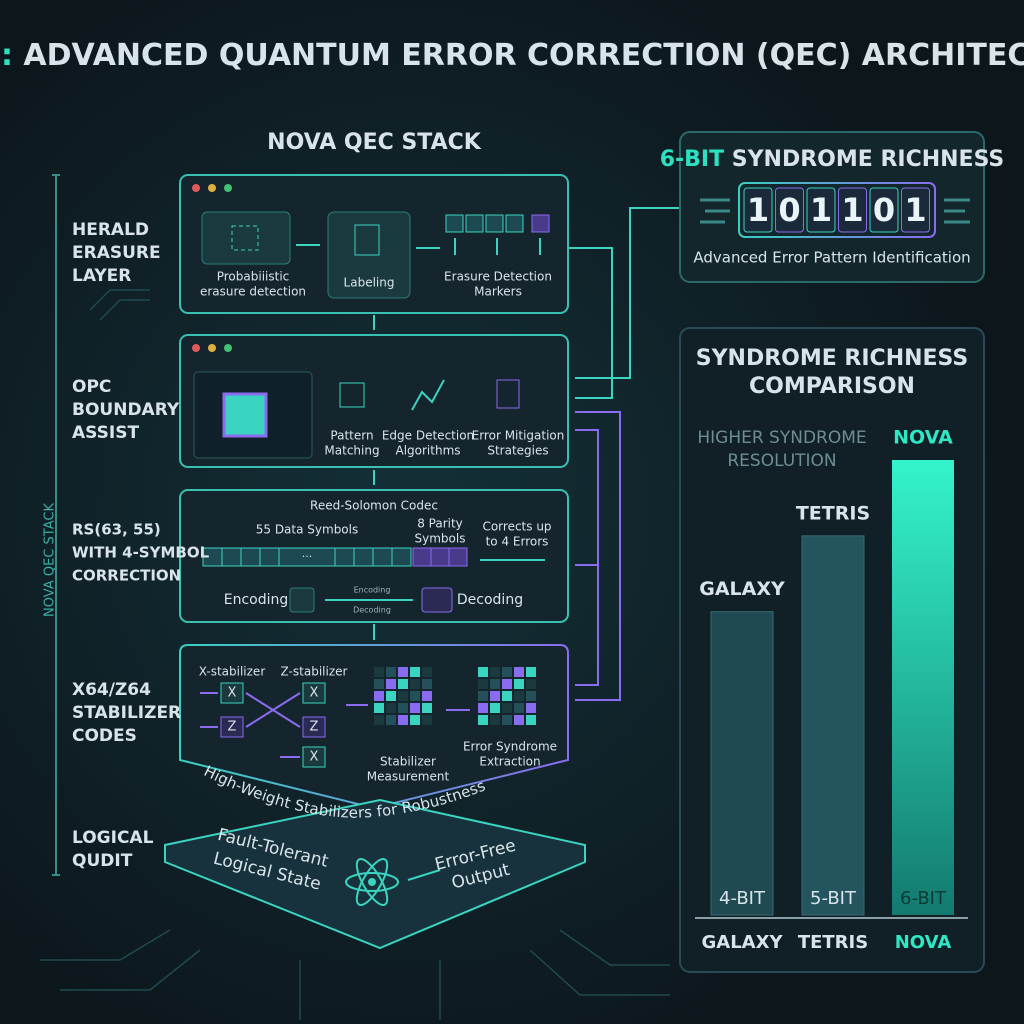 The width and height of the screenshot is (1024, 1024). I want to click on item-label: Strategies, so click(517, 451).